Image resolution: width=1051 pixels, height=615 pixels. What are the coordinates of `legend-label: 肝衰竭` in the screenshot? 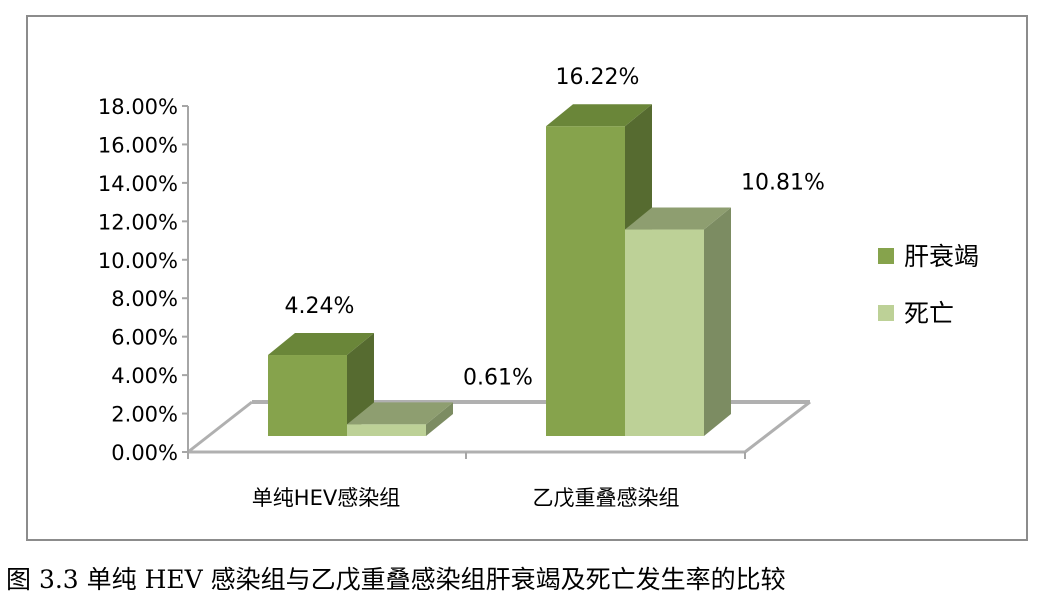 It's located at (941, 256).